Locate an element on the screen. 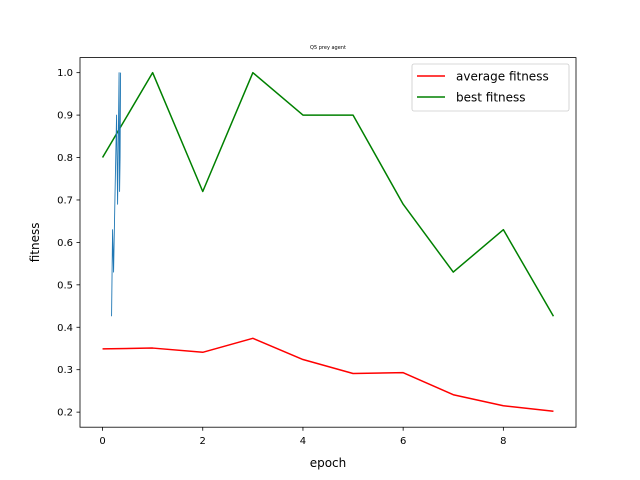 This screenshot has height=480, width=640. legend: average fitness best fitness is located at coordinates (490, 87).